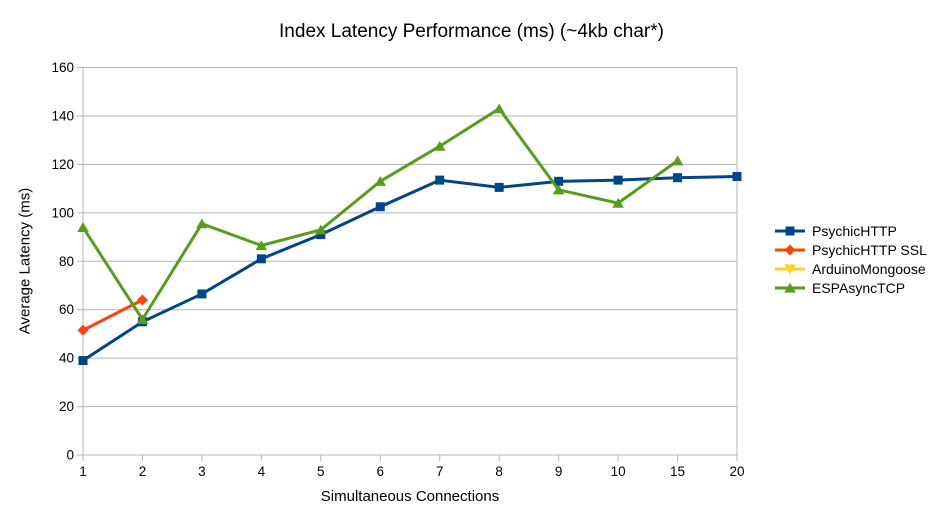  I want to click on y-tick-label: 100, so click(62, 212).